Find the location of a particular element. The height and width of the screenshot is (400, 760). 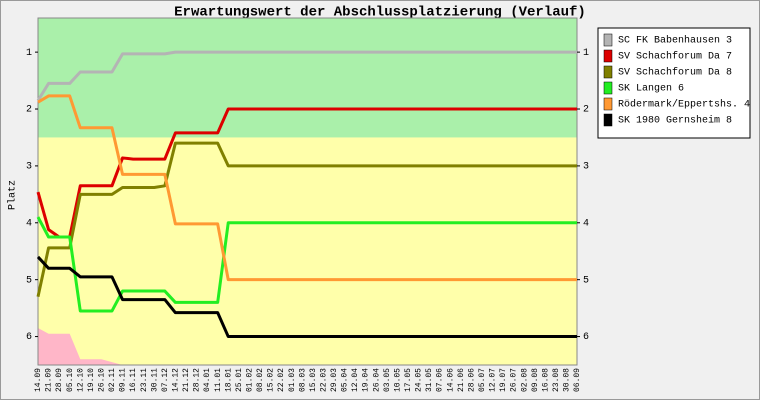

x-tick-label: 07.12 is located at coordinates (165, 380).